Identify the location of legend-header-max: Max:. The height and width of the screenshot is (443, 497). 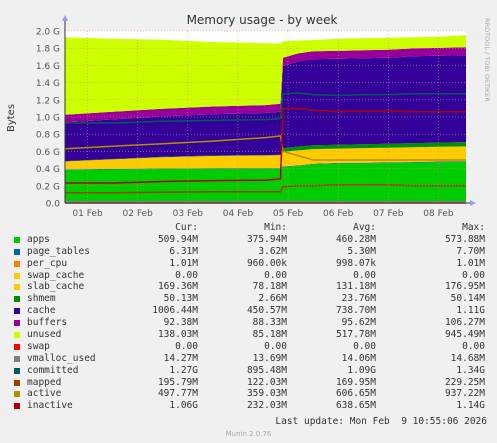
(473, 227).